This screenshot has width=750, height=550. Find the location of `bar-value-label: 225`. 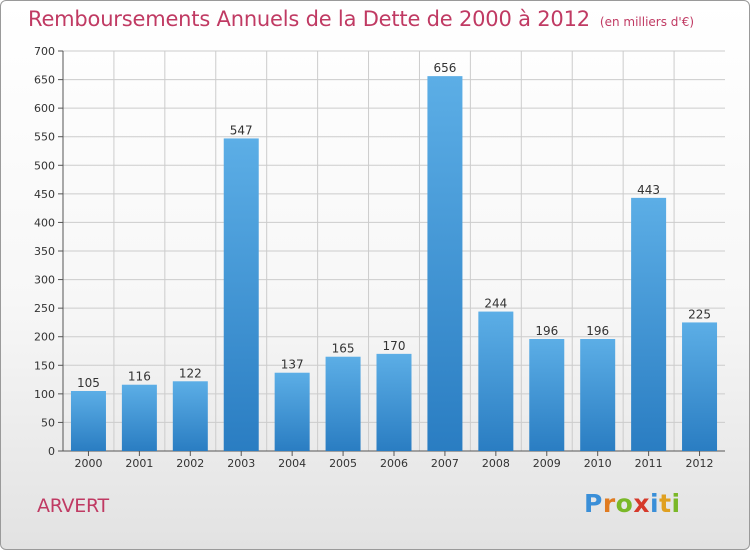

bar-value-label: 225 is located at coordinates (699, 314).